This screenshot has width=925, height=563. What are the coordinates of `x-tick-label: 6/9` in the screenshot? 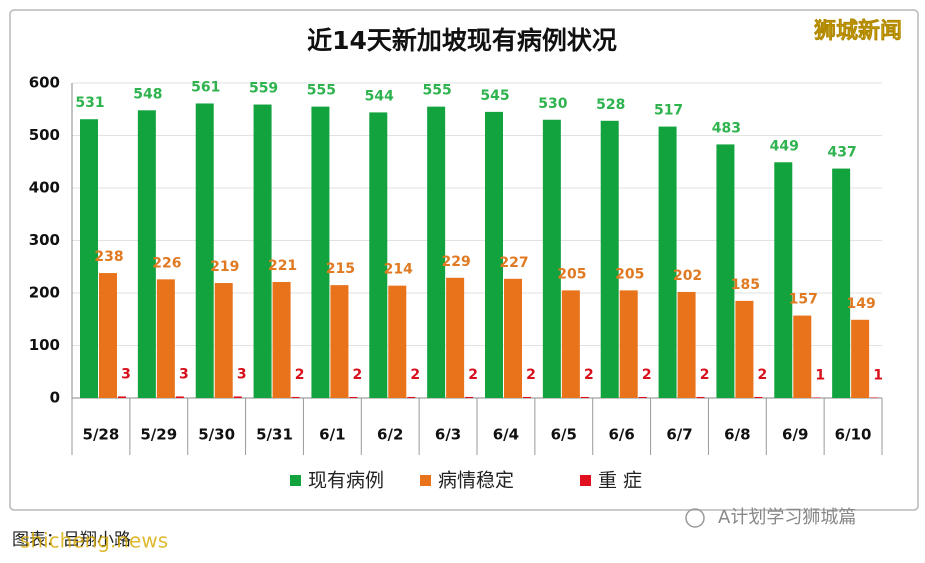 It's located at (795, 435).